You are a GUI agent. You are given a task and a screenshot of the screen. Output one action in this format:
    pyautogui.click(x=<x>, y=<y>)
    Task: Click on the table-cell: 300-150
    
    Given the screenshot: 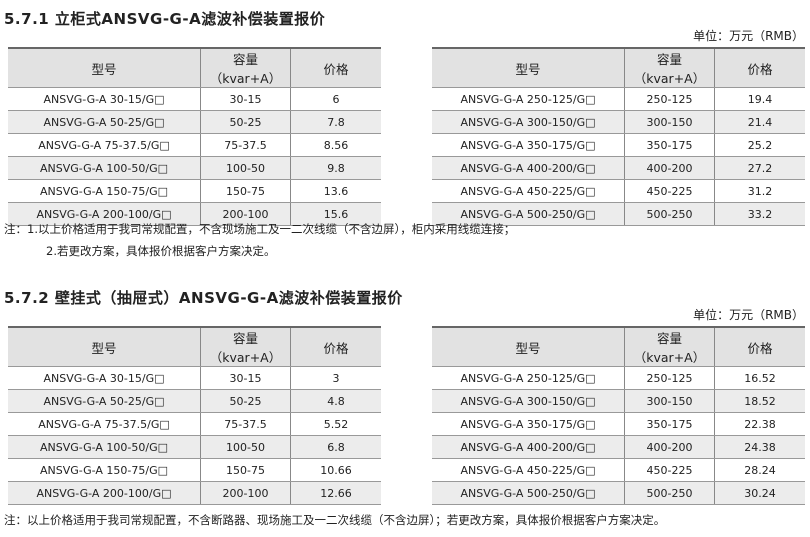 What is the action you would take?
    pyautogui.click(x=669, y=401)
    